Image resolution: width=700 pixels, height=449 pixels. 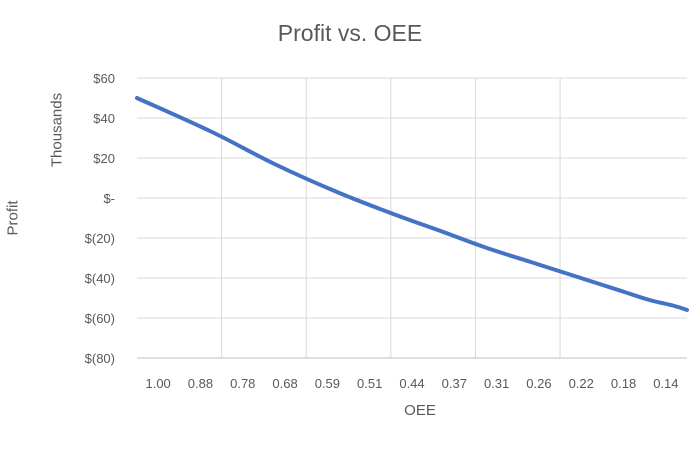 What do you see at coordinates (100, 278) in the screenshot?
I see `y-tick-label: $(40)` at bounding box center [100, 278].